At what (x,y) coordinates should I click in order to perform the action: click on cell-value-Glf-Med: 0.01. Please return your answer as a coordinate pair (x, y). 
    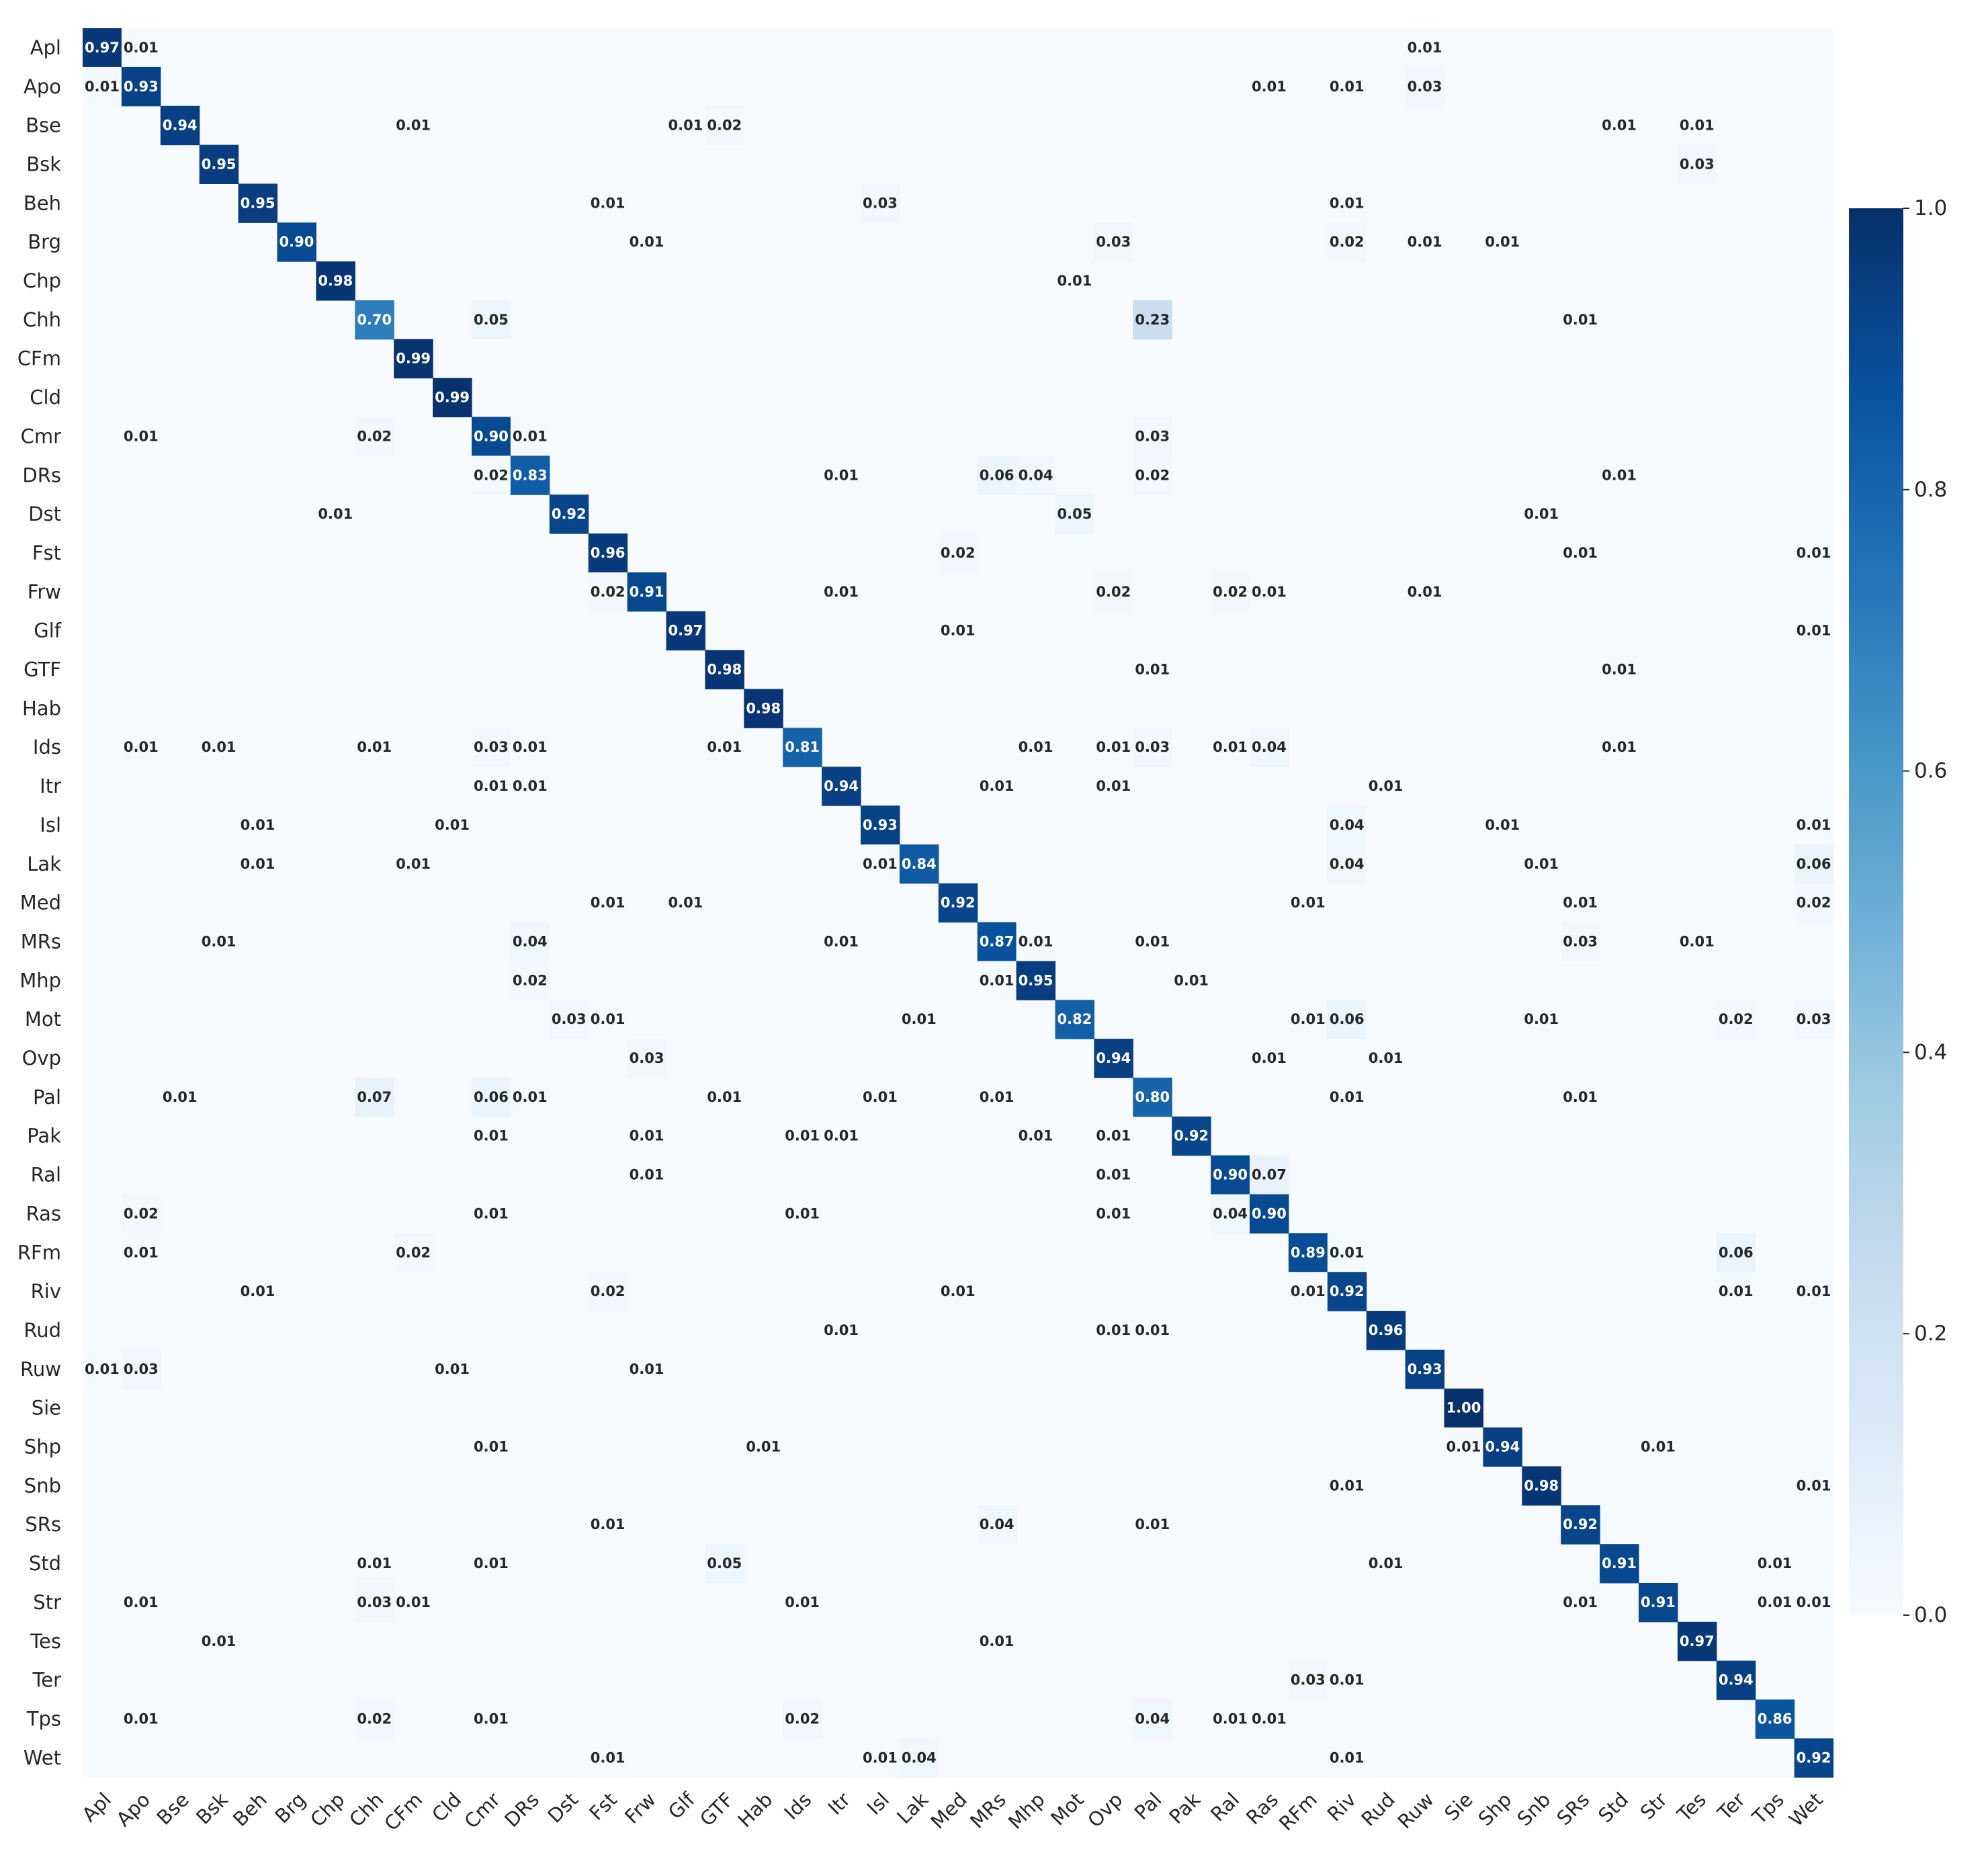
    Looking at the image, I should click on (959, 631).